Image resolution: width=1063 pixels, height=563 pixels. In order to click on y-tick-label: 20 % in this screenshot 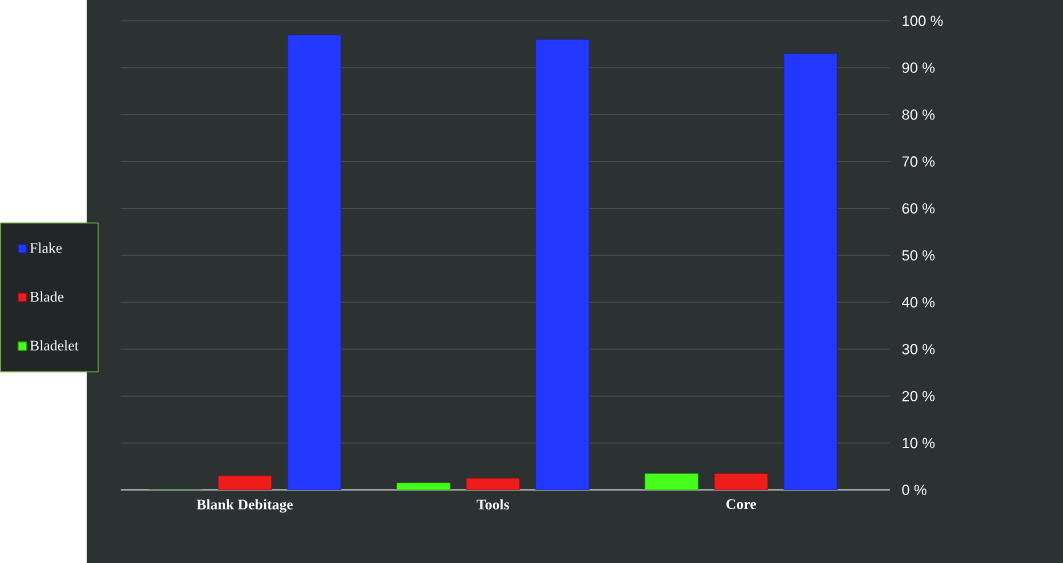, I will do `click(918, 396)`.